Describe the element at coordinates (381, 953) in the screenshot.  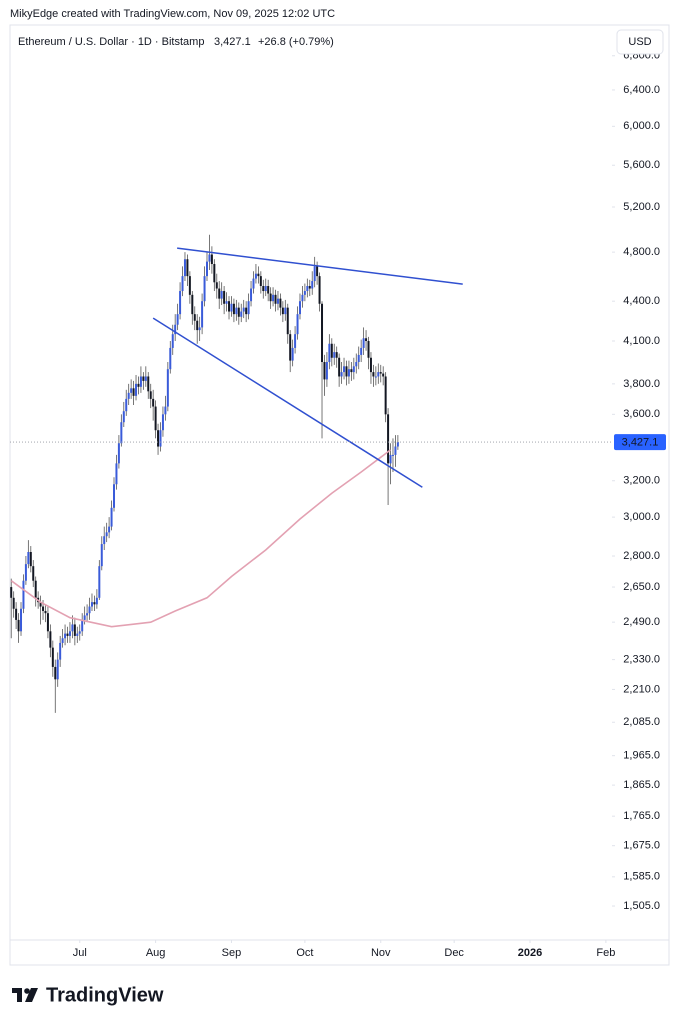
I see `x-tick-label: Nov` at that location.